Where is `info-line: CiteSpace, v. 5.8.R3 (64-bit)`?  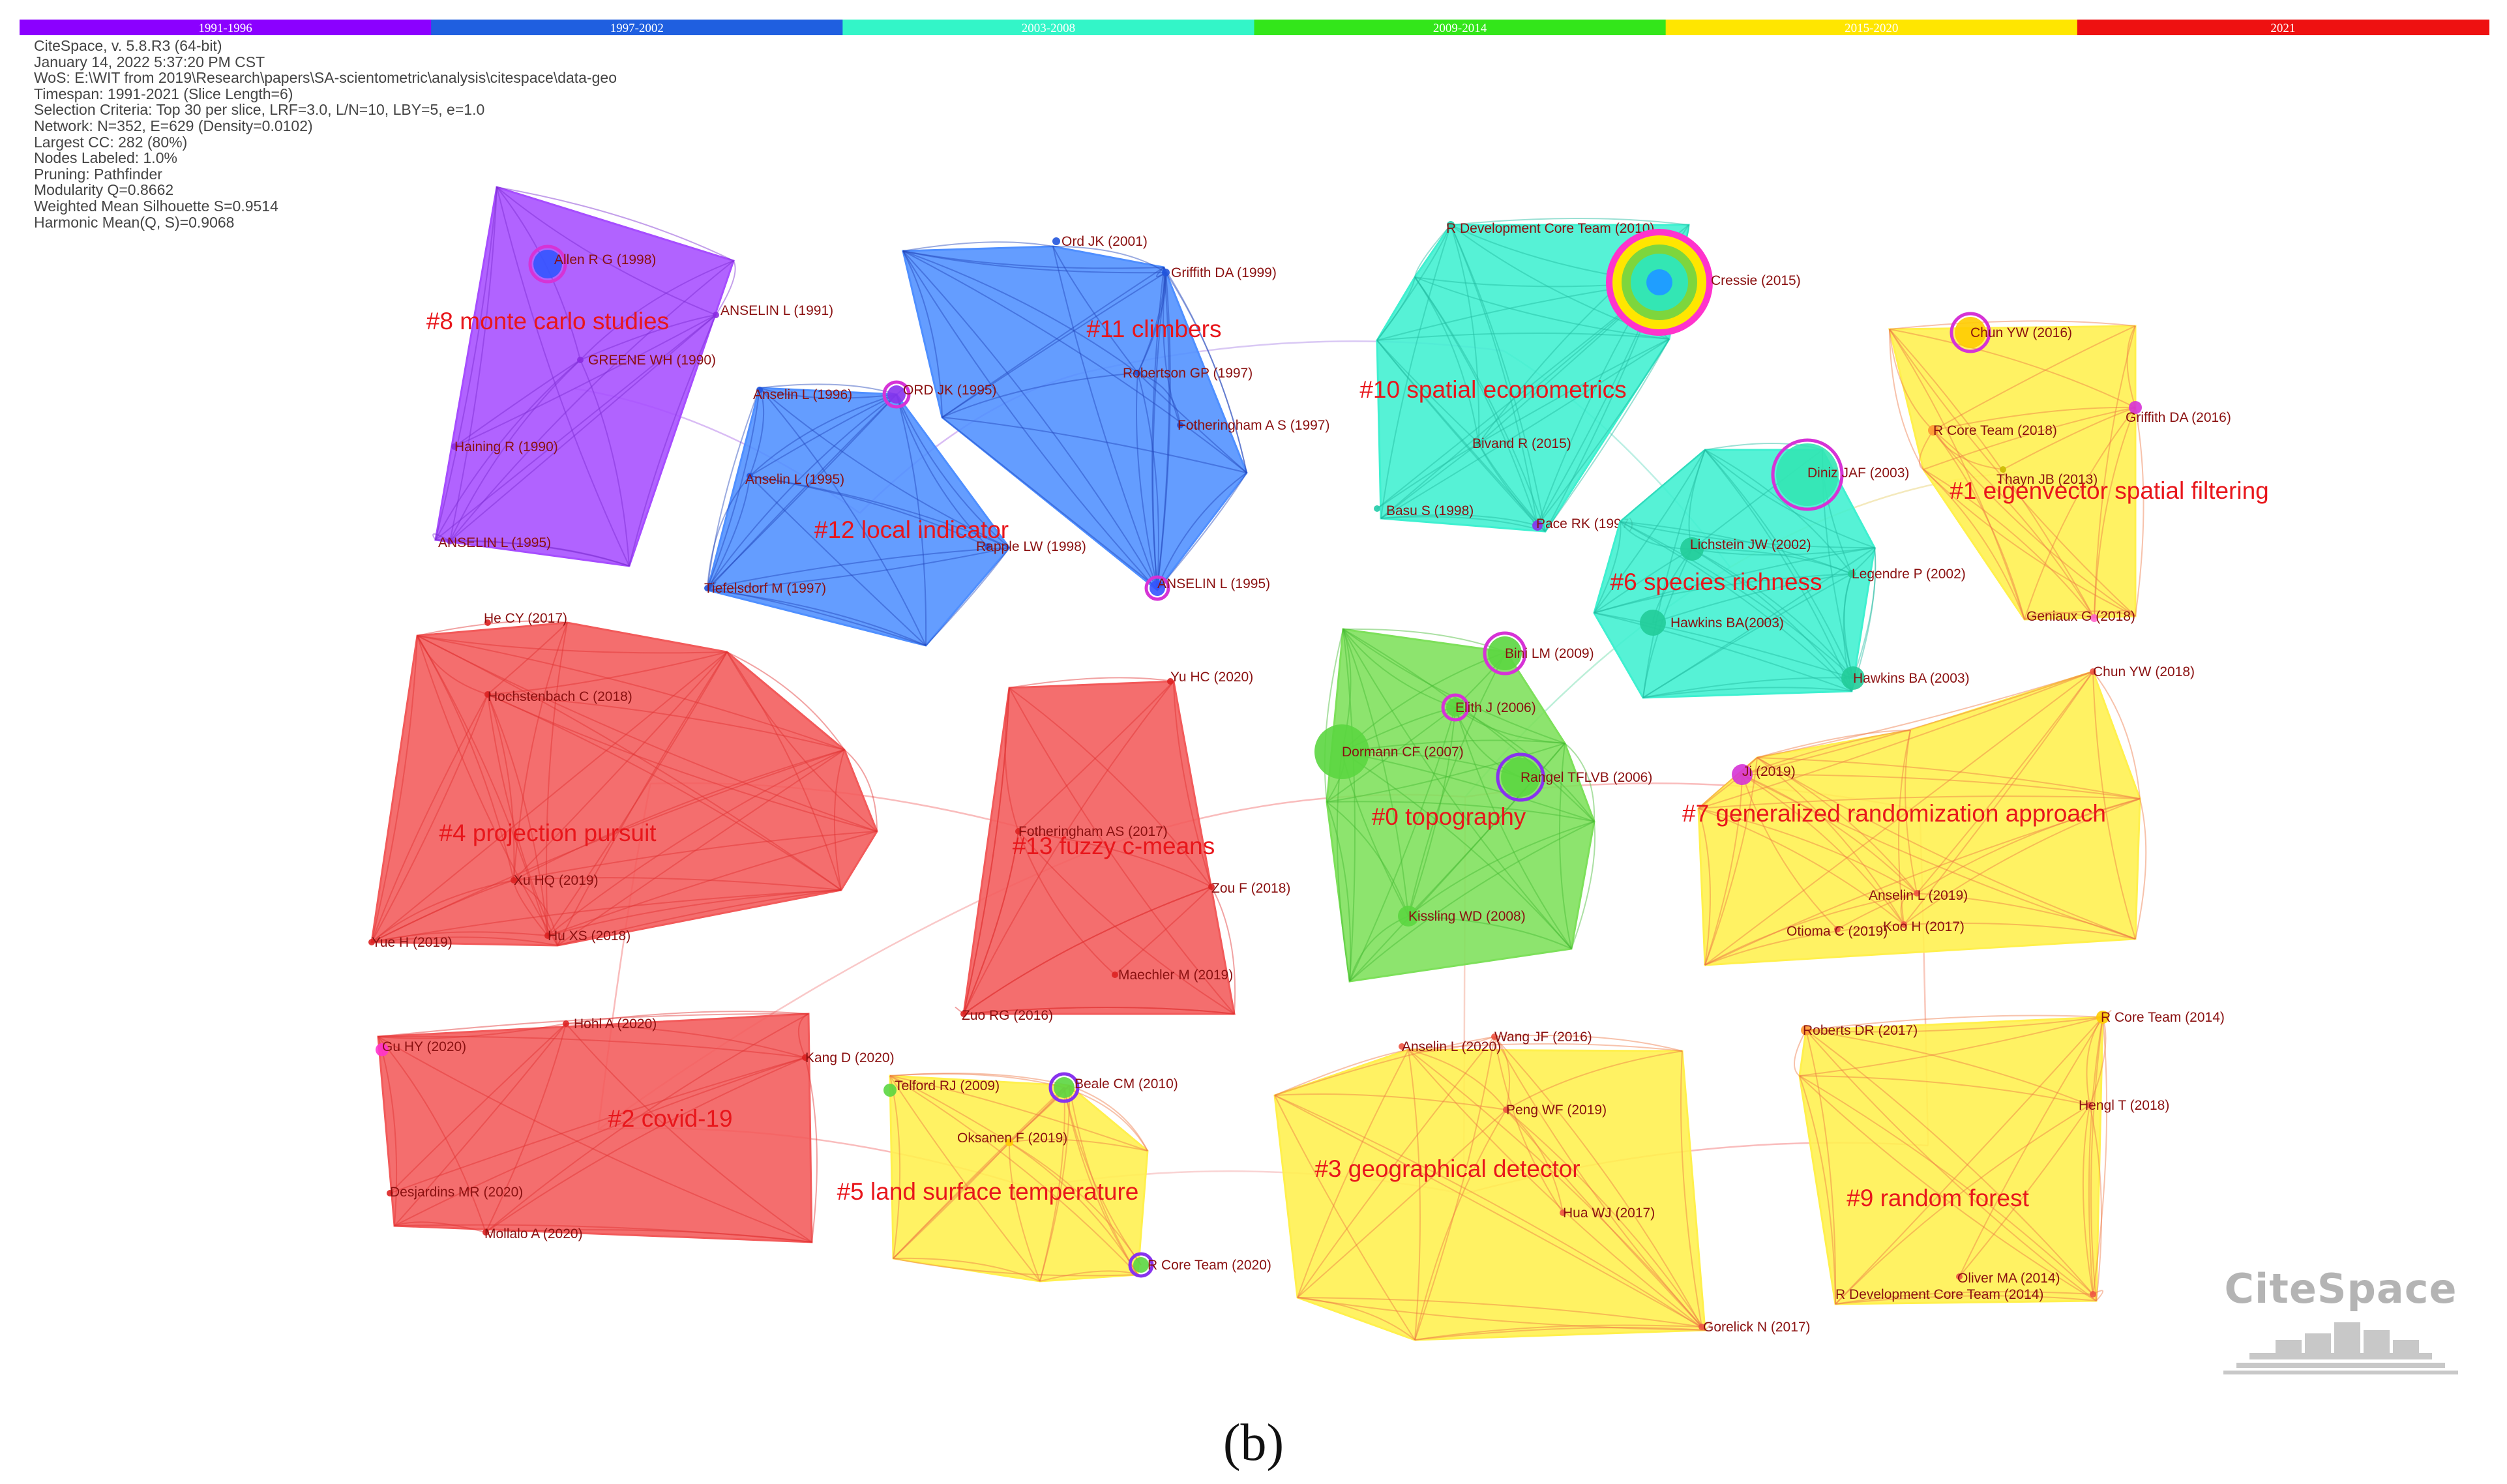 info-line: CiteSpace, v. 5.8.R3 (64-bit) is located at coordinates (128, 45).